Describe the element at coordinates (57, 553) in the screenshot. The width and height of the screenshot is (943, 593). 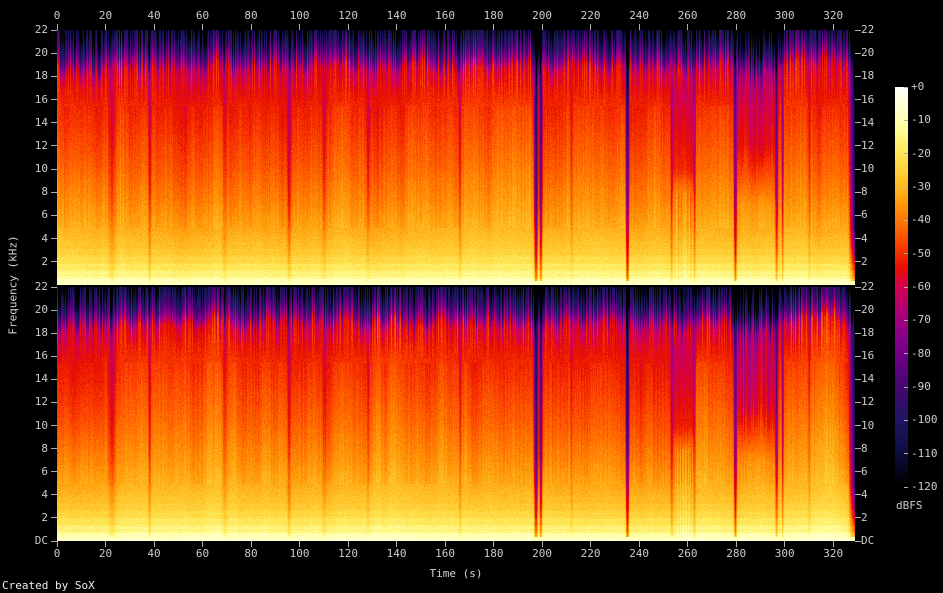
I see `x-tick-label-bottom: 0` at that location.